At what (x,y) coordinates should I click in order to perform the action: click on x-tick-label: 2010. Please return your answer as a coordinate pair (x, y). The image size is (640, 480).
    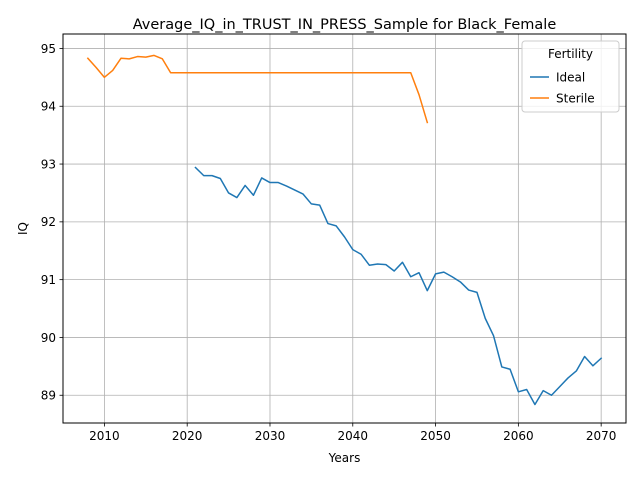
    Looking at the image, I should click on (104, 436).